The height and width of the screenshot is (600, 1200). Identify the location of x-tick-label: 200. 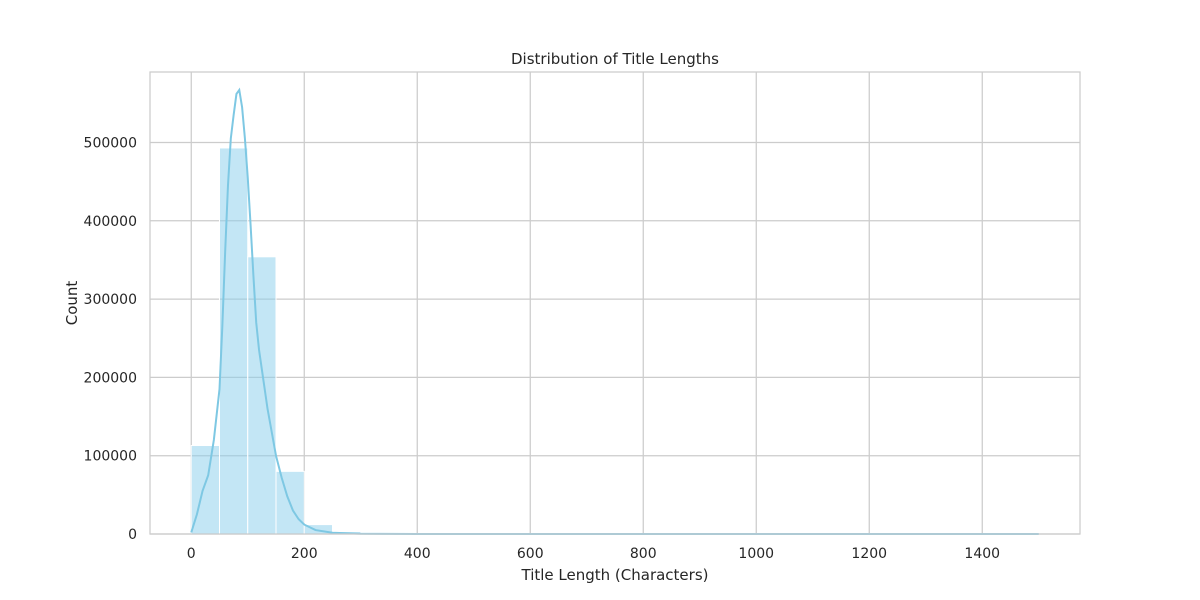
(304, 554).